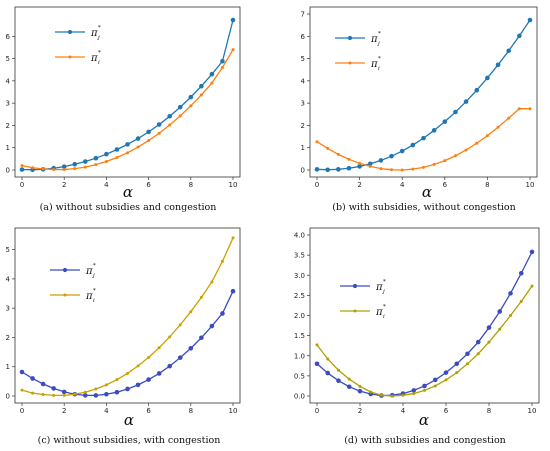  What do you see at coordinates (129, 420) in the screenshot?
I see `x-axis-label: α` at bounding box center [129, 420].